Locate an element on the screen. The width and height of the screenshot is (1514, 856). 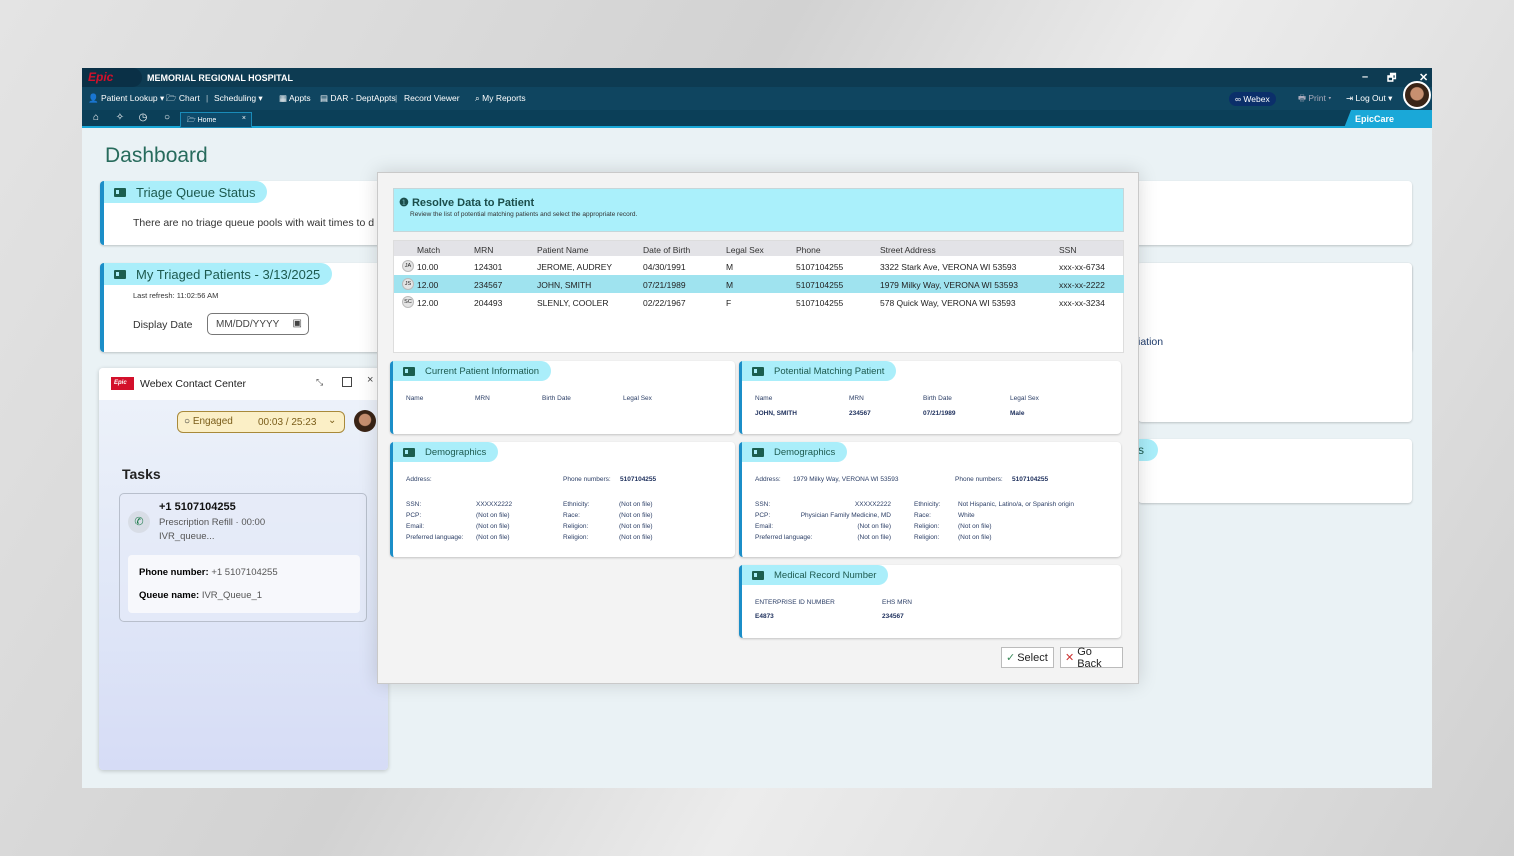
tab-bar: ⌂ ✧ ◷ ○ 🗁 Home × EpicCare is located at coordinates (757, 119).